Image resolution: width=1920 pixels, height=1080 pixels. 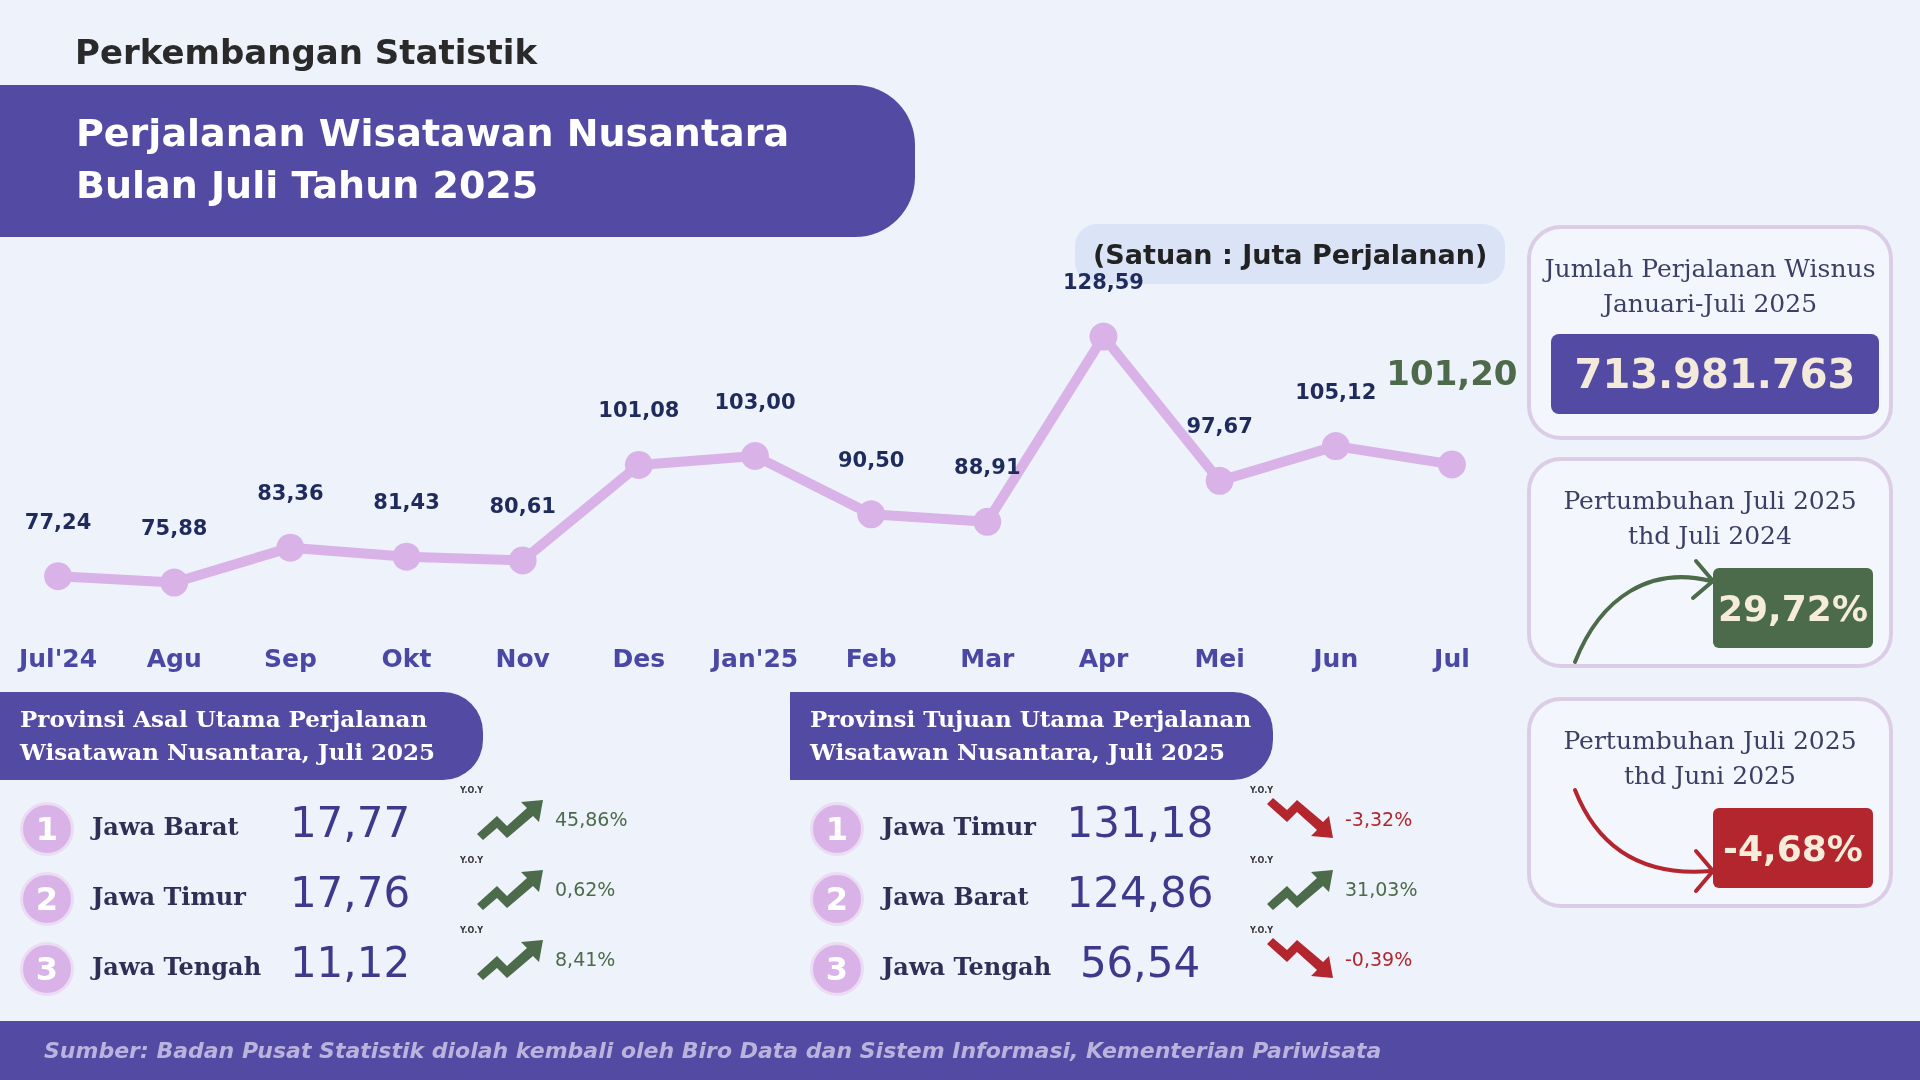 What do you see at coordinates (1140, 962) in the screenshot?
I see `text: 56,54` at bounding box center [1140, 962].